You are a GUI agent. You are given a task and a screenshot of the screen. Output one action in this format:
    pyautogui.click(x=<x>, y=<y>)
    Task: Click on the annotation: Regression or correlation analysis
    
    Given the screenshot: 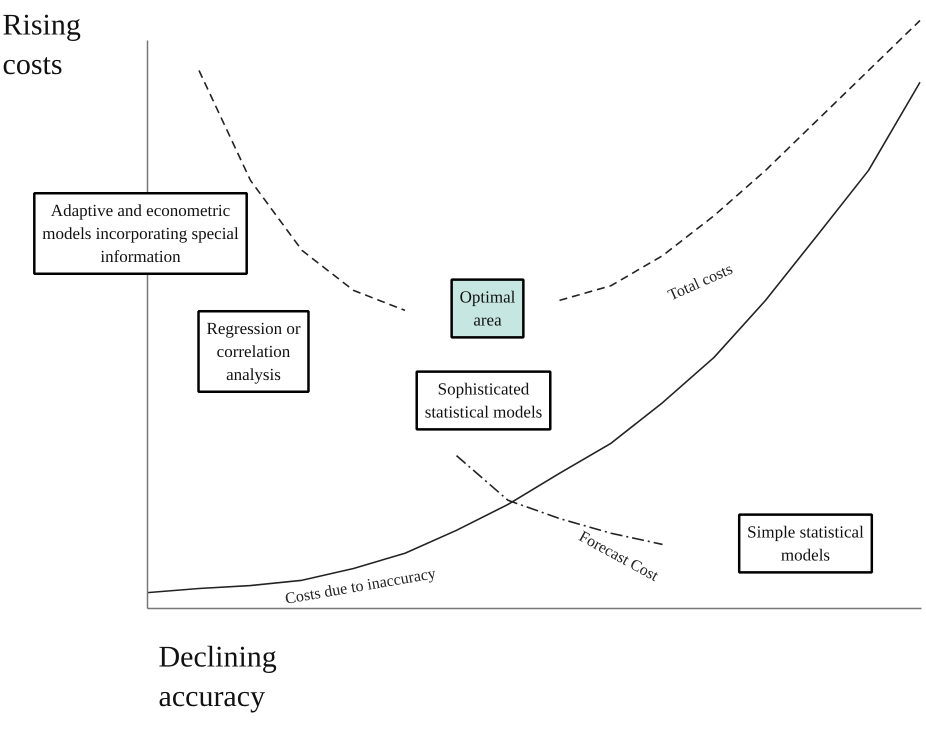 What is the action you would take?
    pyautogui.click(x=253, y=351)
    